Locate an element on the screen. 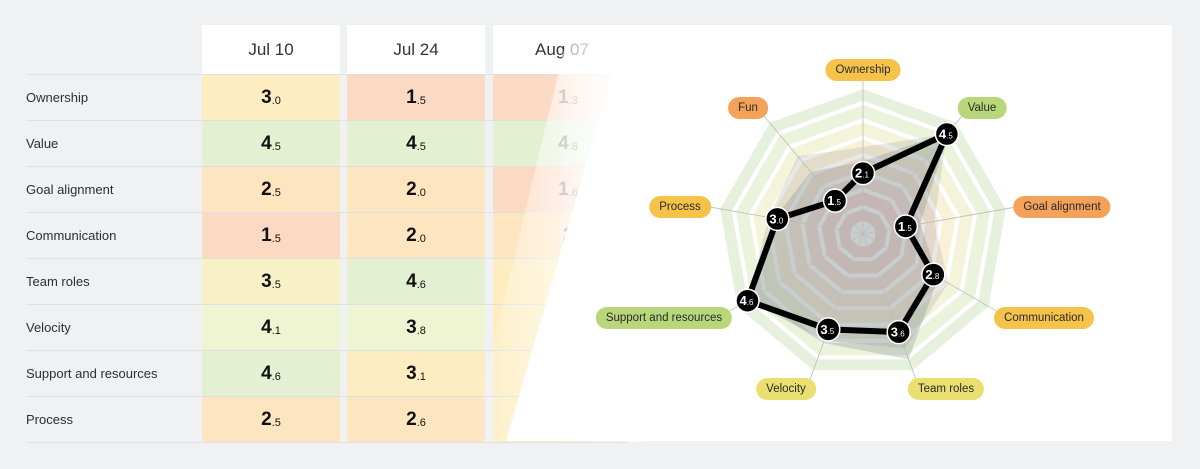 The height and width of the screenshot is (469, 1200). score-cell: 1.5 is located at coordinates (416, 97).